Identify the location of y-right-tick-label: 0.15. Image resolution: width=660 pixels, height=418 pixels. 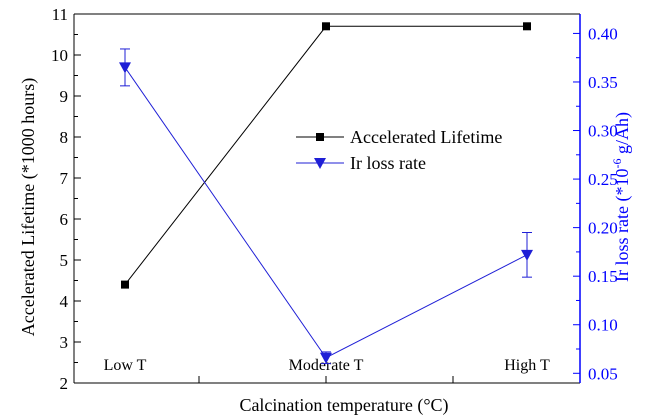
(603, 276).